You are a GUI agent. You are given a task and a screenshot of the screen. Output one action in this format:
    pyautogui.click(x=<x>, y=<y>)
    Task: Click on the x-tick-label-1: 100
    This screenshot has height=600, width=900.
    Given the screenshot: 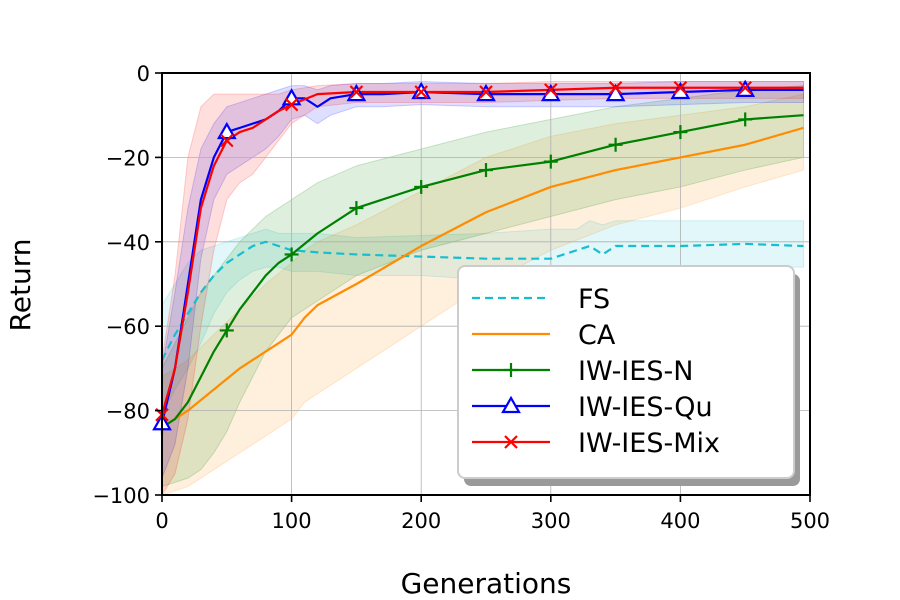 What is the action you would take?
    pyautogui.click(x=292, y=521)
    